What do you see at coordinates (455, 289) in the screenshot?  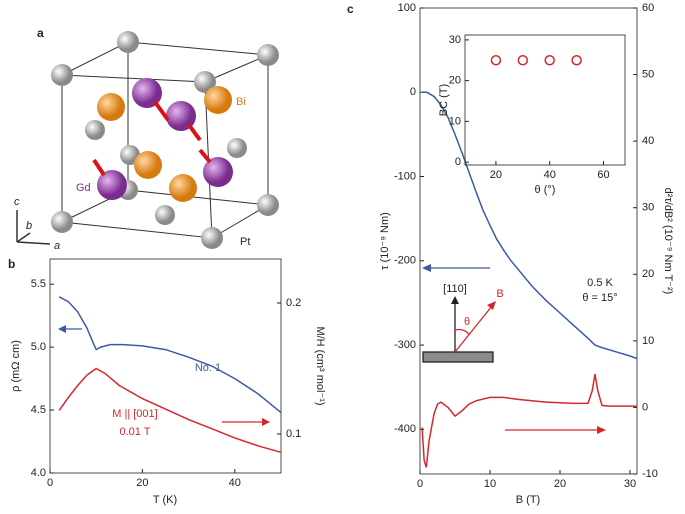 I see `annotation: [110]` at bounding box center [455, 289].